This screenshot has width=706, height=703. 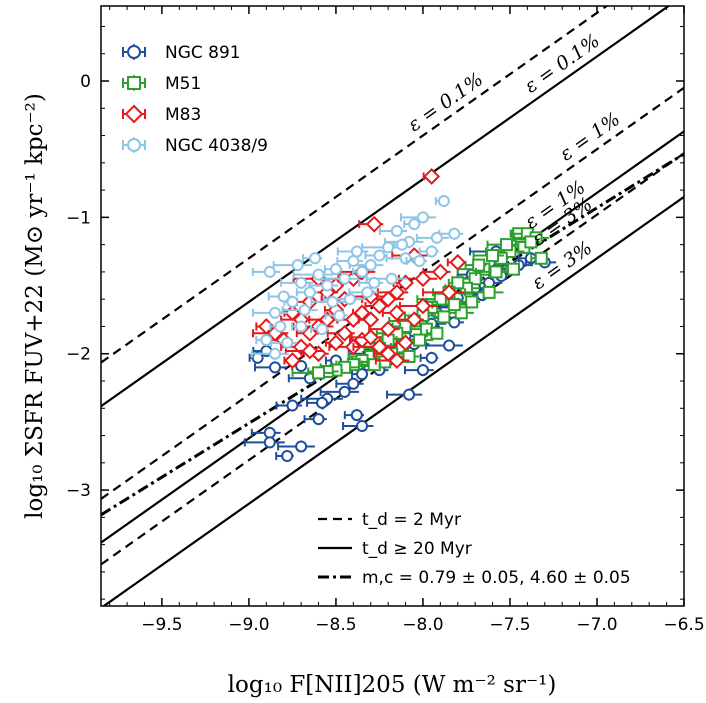 What do you see at coordinates (183, 84) in the screenshot?
I see `legend-label-1: M51` at bounding box center [183, 84].